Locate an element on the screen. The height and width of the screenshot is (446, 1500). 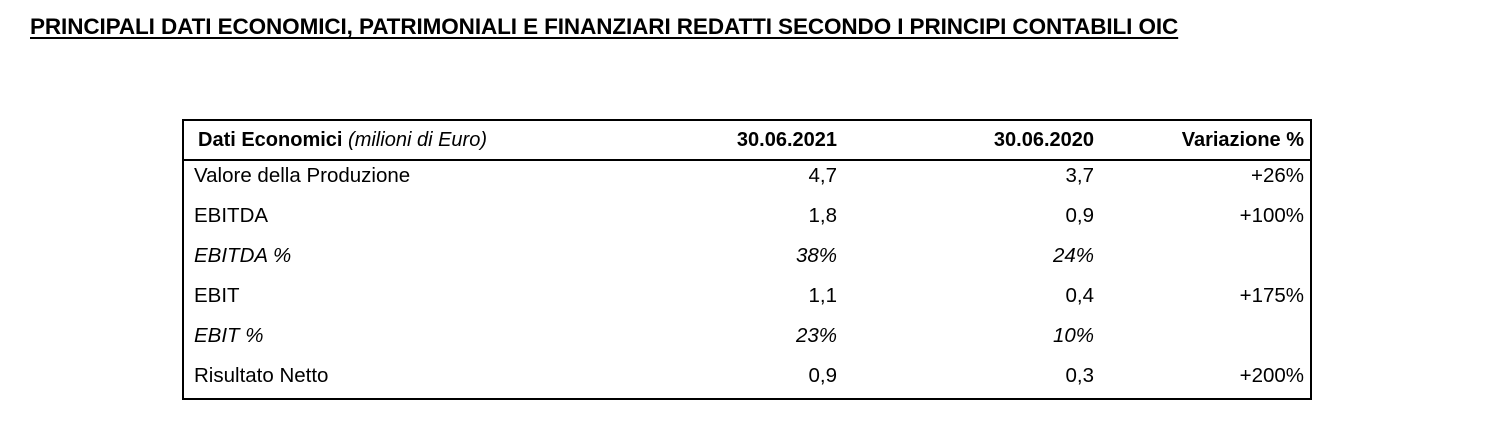
header-col-2021: 30.06.2021 is located at coordinates (786, 140).